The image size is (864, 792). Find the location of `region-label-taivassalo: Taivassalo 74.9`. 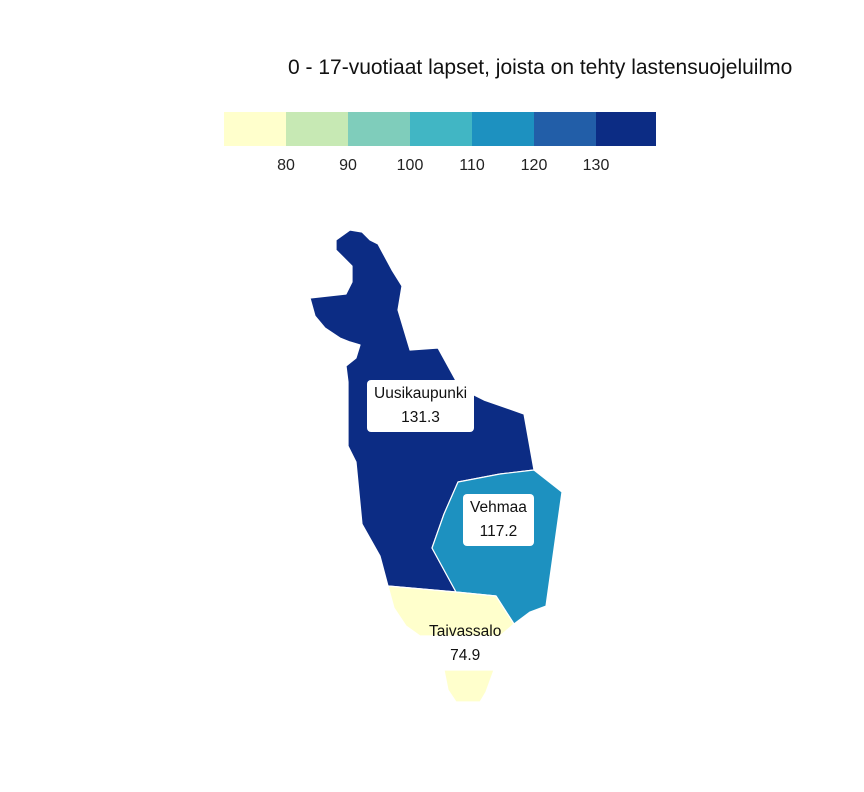

region-label-taivassalo: Taivassalo 74.9 is located at coordinates (465, 644).